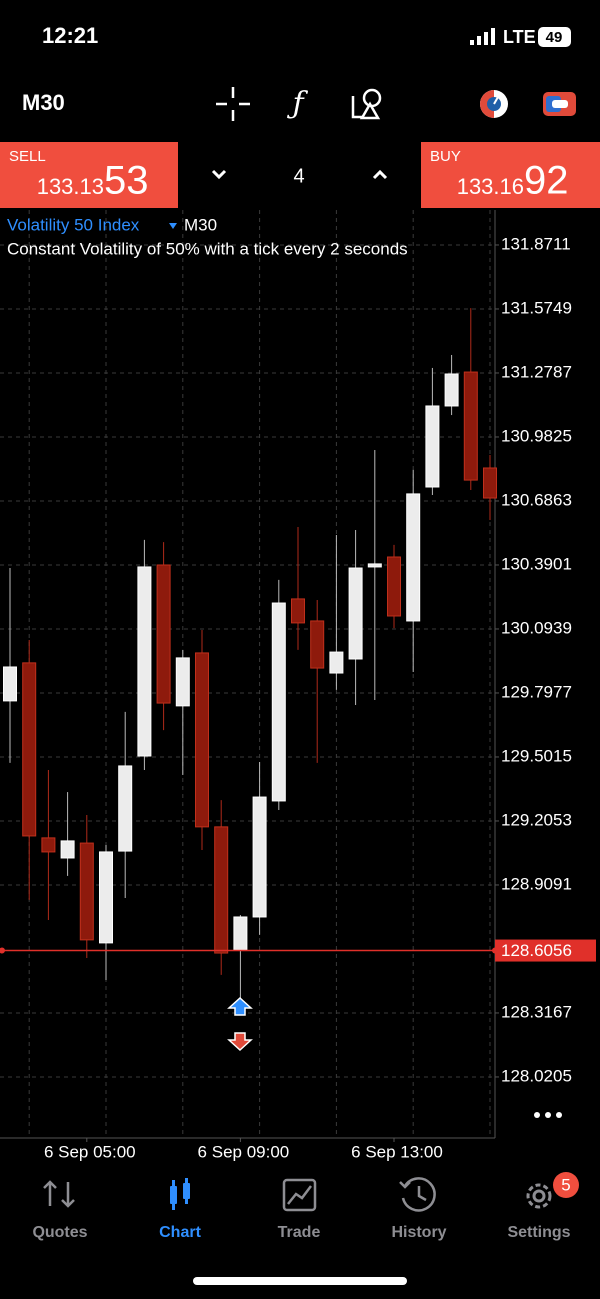  What do you see at coordinates (536, 819) in the screenshot?
I see `y-tick-label: 129.2053` at bounding box center [536, 819].